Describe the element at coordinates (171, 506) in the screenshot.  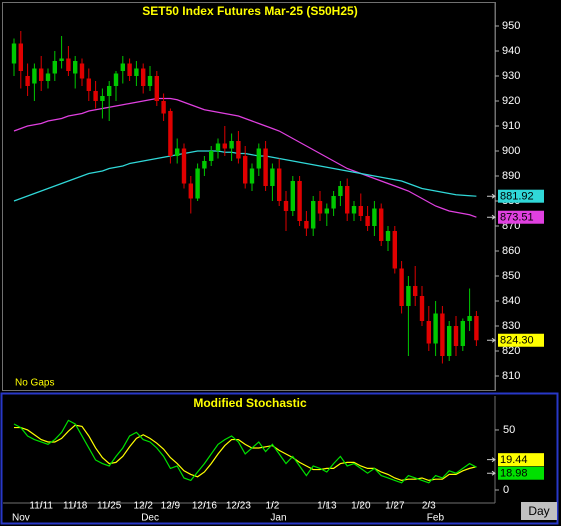
I see `x-tick-label: 12/9` at that location.